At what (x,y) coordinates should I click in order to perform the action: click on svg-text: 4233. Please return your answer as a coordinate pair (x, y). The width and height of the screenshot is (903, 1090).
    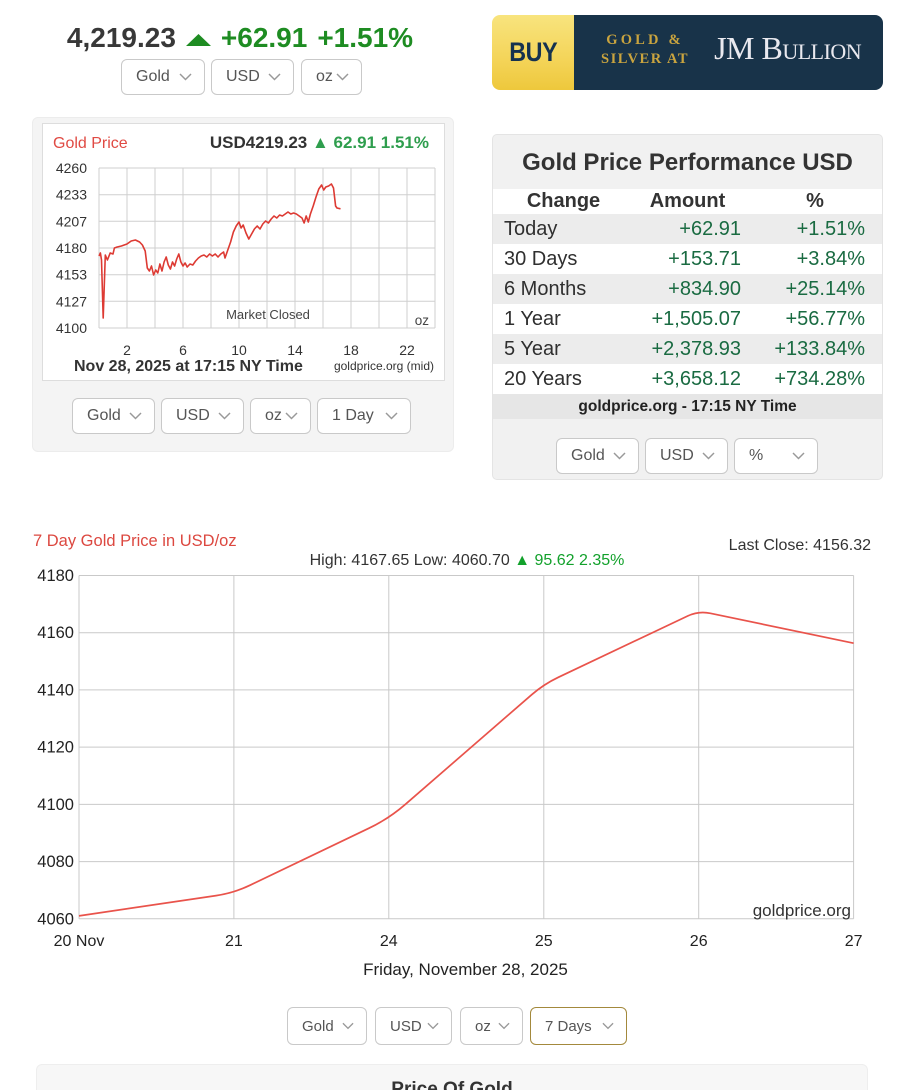
    Looking at the image, I should click on (71, 195).